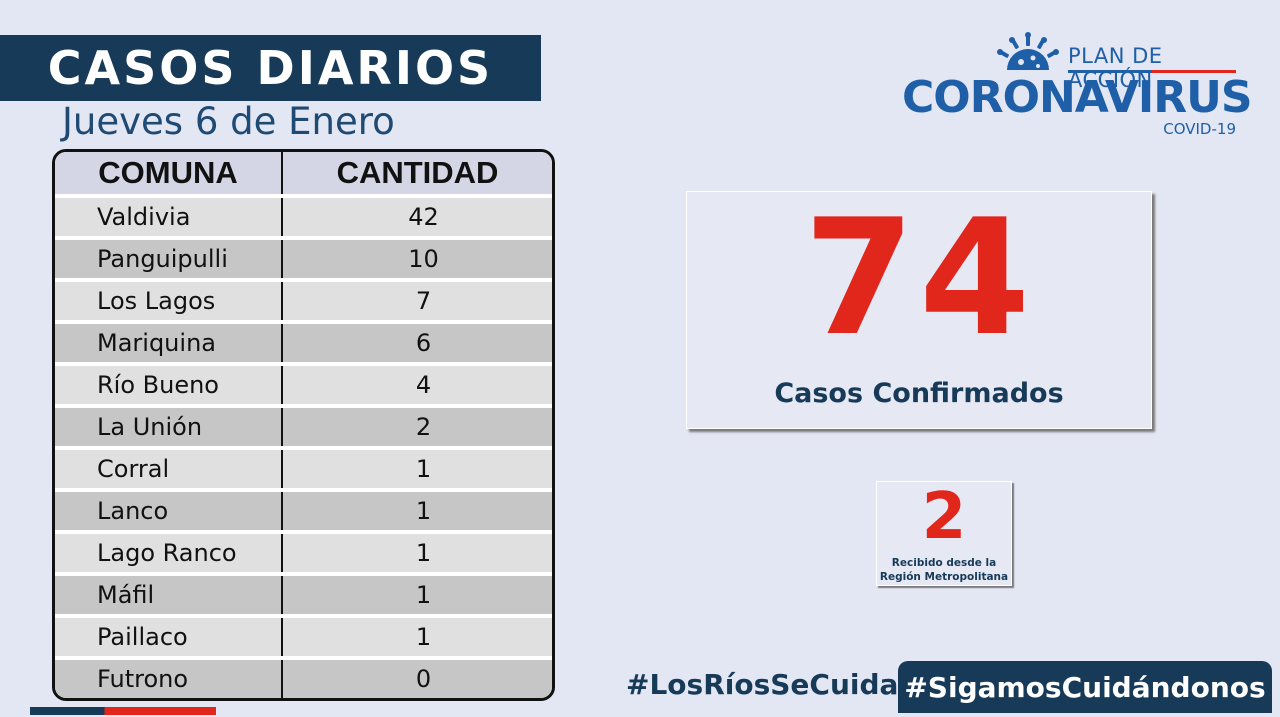  Describe the element at coordinates (417, 342) in the screenshot. I see `cantidad-cell: 6` at that location.